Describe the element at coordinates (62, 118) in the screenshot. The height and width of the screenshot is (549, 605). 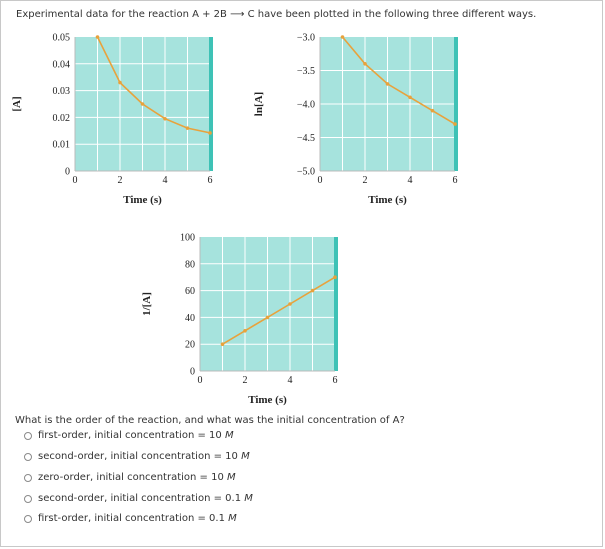
I see `y-tick-label: 0.02` at that location.